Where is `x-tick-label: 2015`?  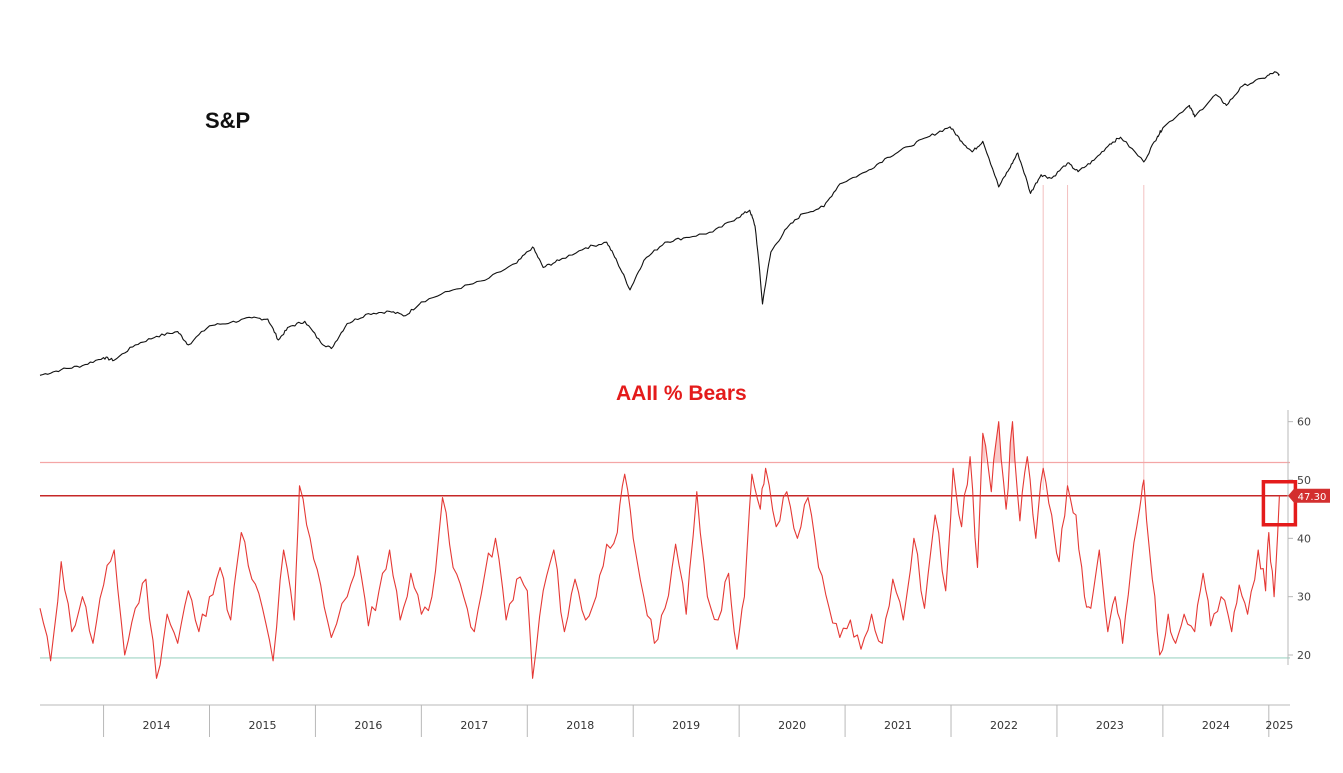
x-tick-label: 2015 is located at coordinates (262, 725).